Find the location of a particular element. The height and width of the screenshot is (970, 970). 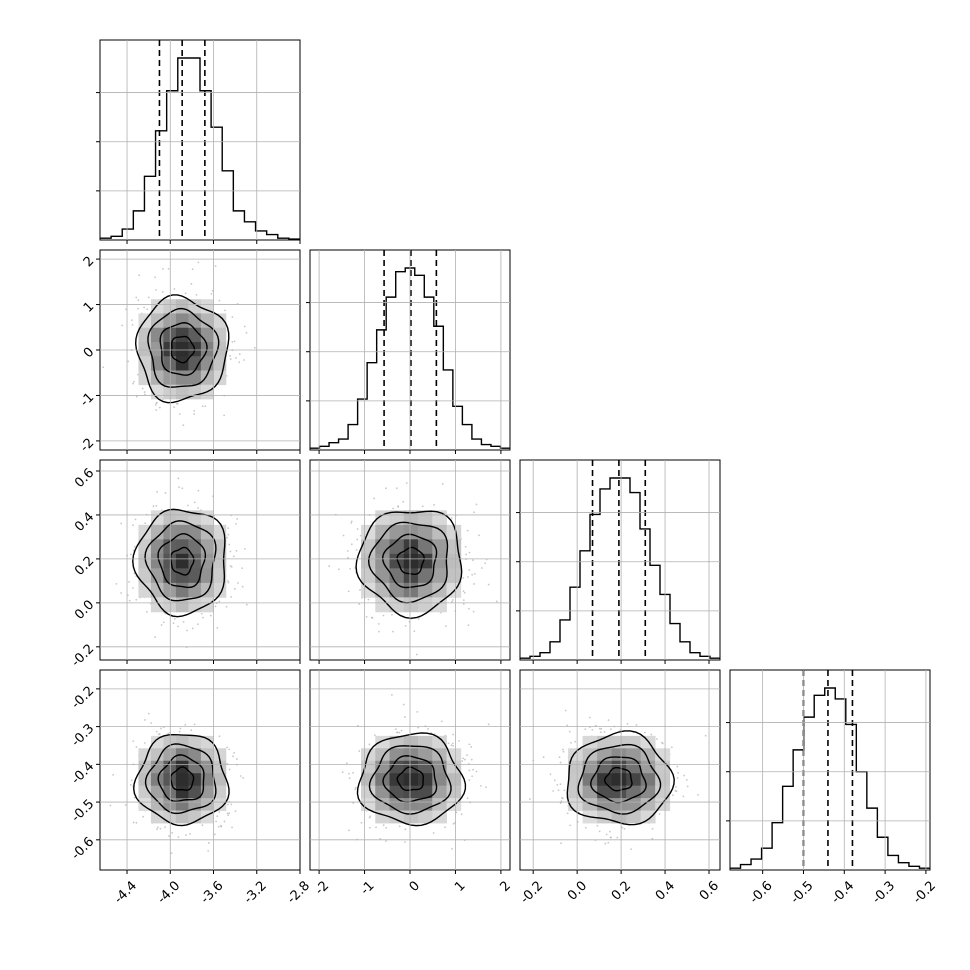

y-tick-label: 1 is located at coordinates (89, 307).